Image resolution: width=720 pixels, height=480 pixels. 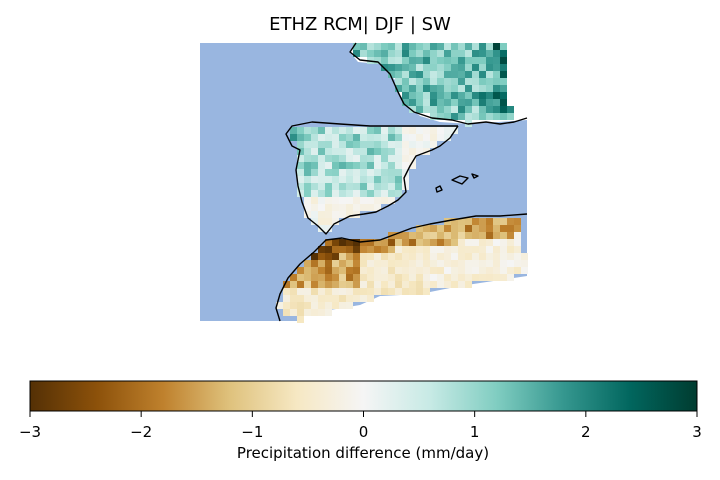 What do you see at coordinates (697, 432) in the screenshot?
I see `colorbar-tick-label: 3` at bounding box center [697, 432].